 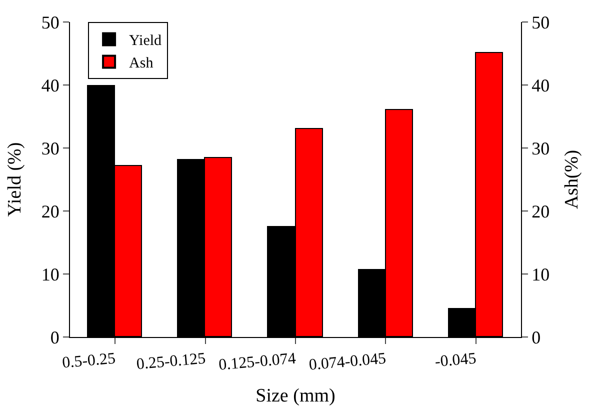 What do you see at coordinates (541, 148) in the screenshot?
I see `y2-tick-label: 30` at bounding box center [541, 148].